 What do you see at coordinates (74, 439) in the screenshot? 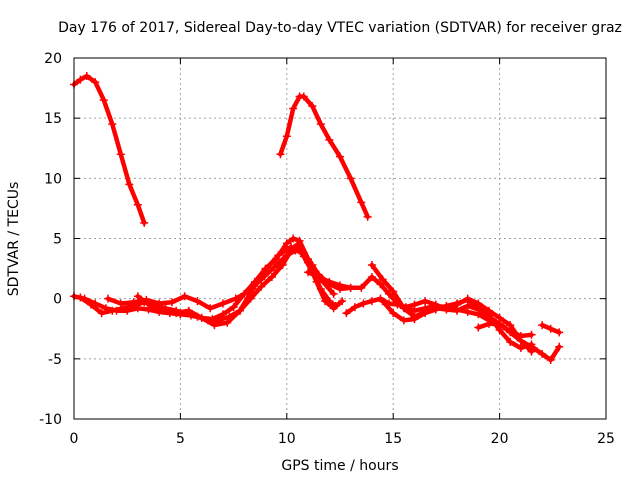
I see `x-tick-label: 0` at bounding box center [74, 439].